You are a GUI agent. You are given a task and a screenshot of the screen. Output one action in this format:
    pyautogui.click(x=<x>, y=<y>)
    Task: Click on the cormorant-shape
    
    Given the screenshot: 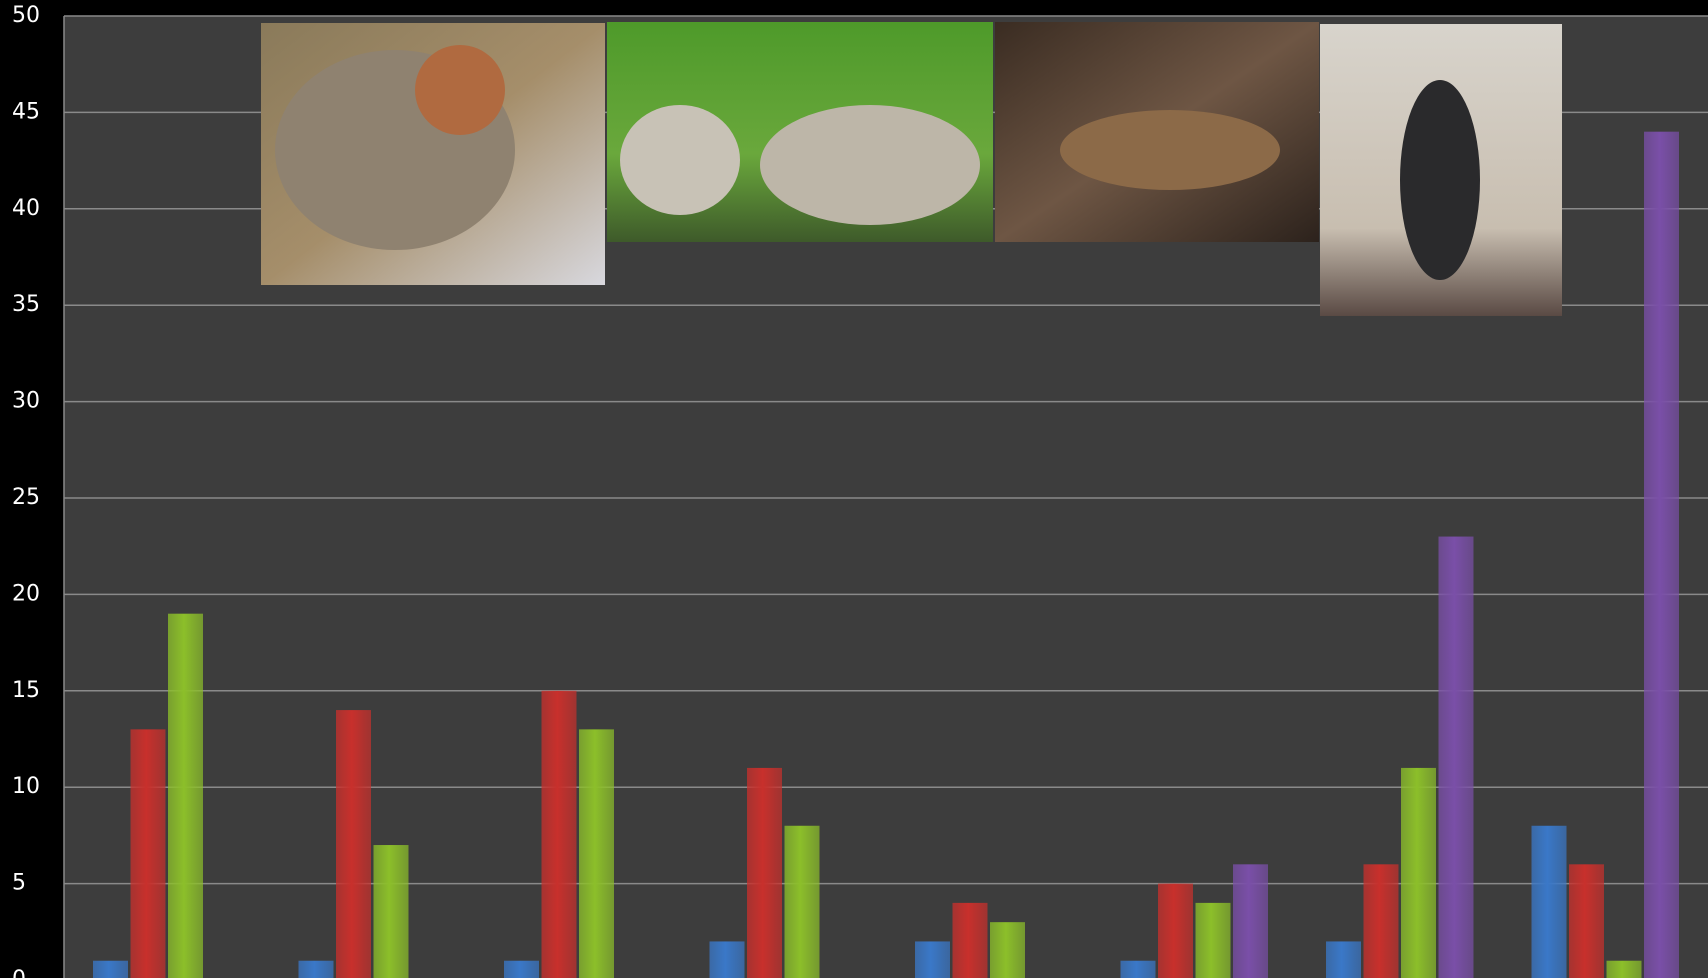 What is the action you would take?
    pyautogui.click(x=1440, y=180)
    